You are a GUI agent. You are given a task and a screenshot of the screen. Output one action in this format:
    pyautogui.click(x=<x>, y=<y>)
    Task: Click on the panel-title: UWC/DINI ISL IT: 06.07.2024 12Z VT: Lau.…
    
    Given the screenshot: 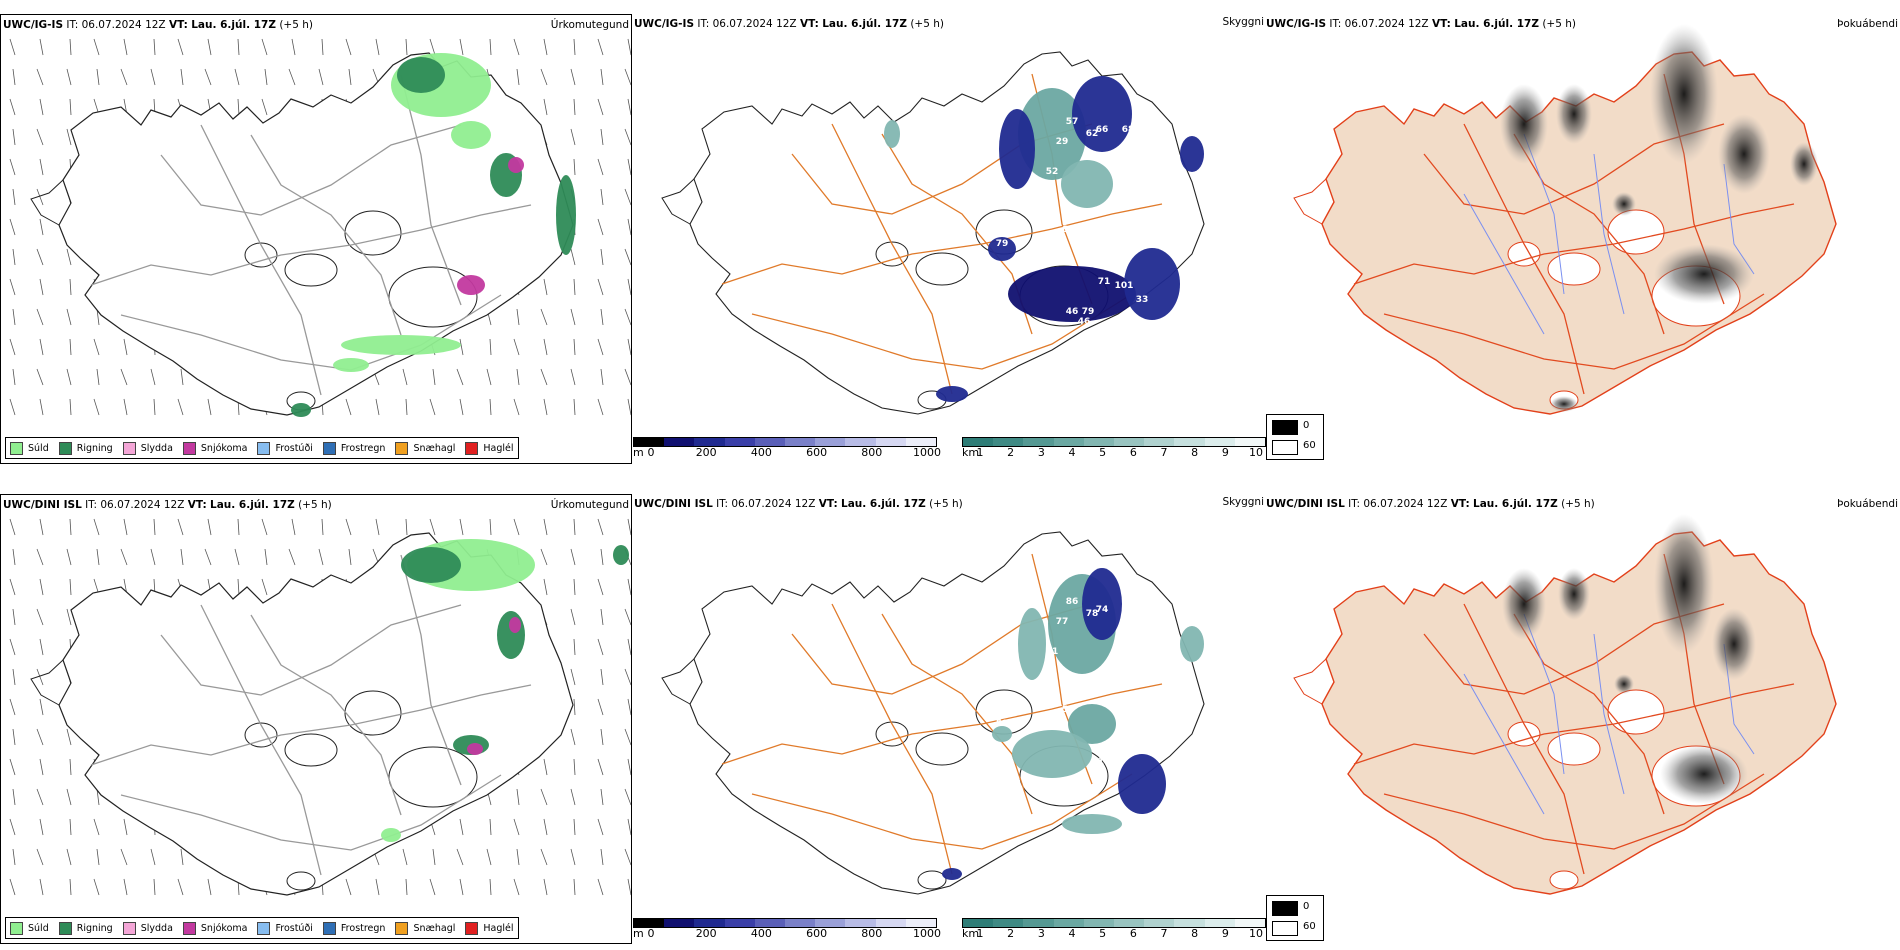 What is the action you would take?
    pyautogui.click(x=167, y=505)
    